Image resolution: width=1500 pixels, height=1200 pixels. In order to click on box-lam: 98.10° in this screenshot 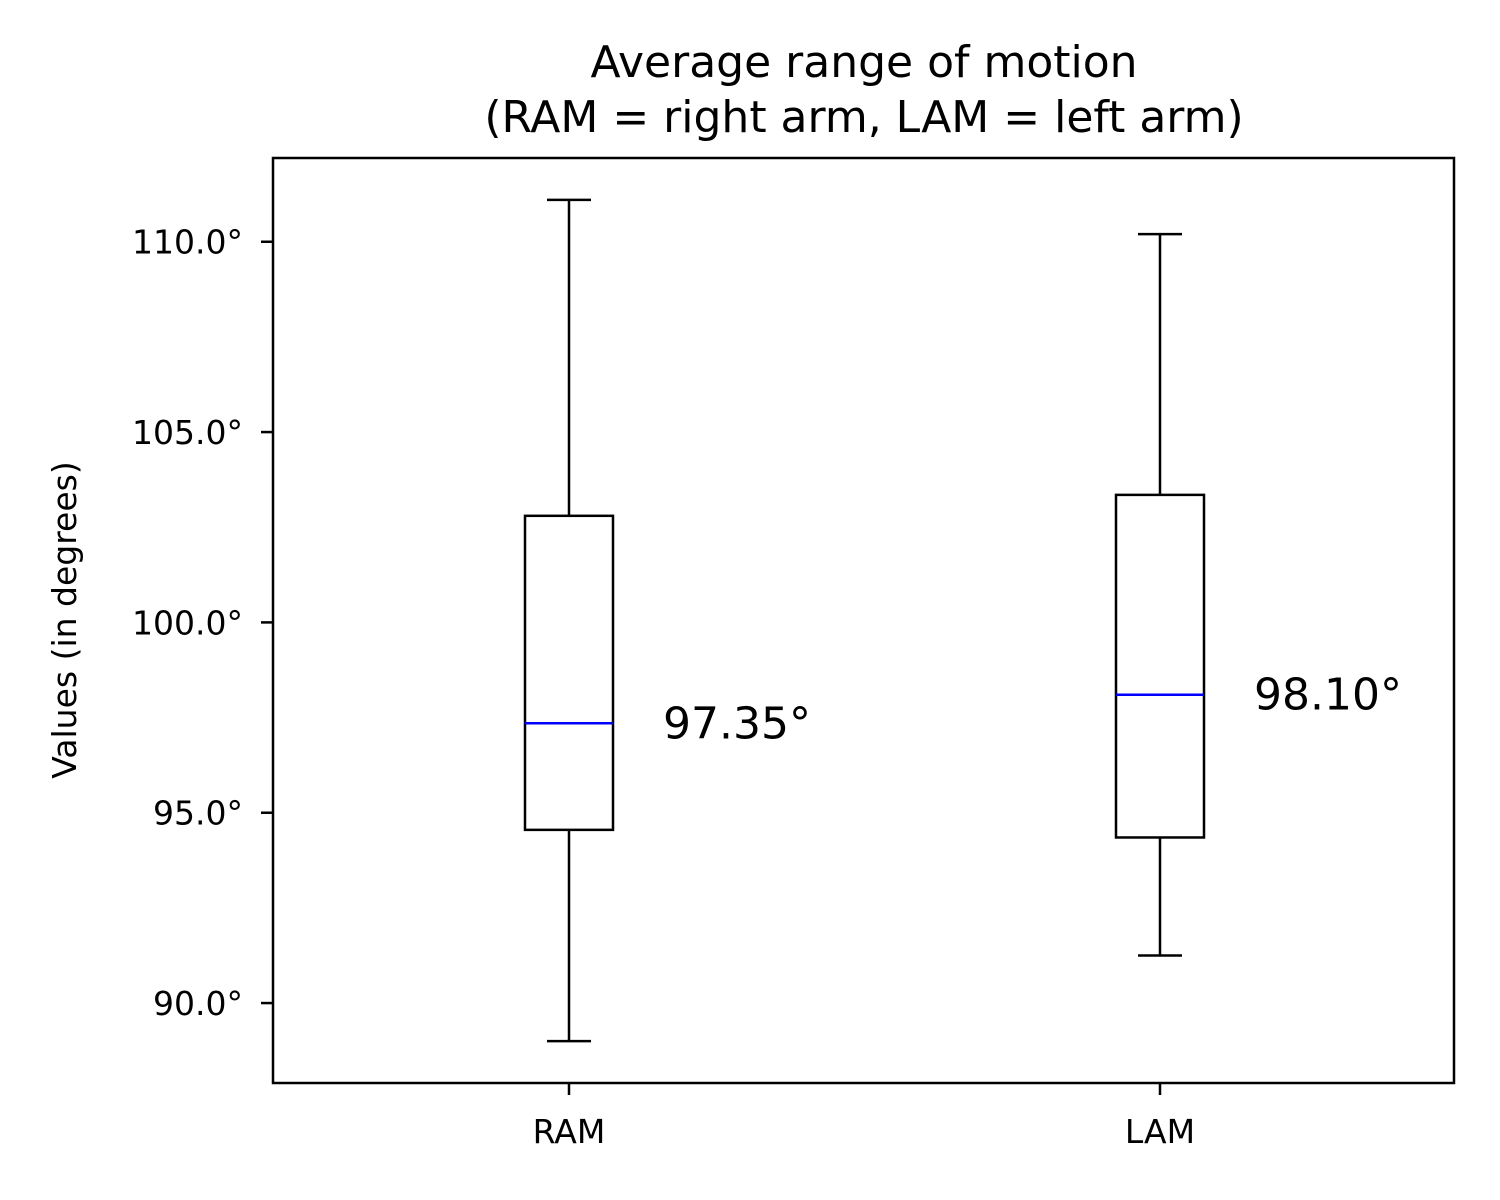, I will do `click(1258, 594)`.